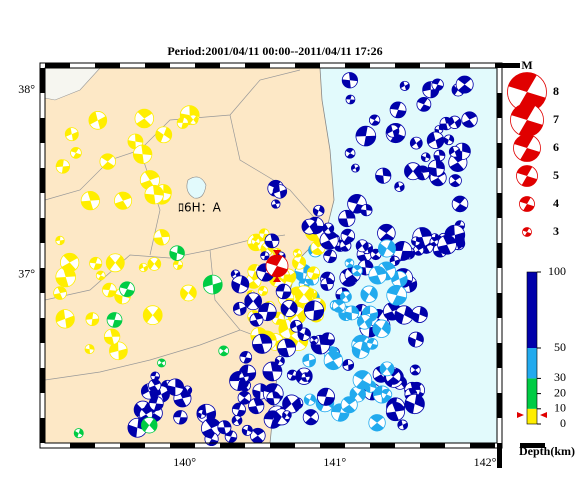 This screenshot has height=500, width=580. What do you see at coordinates (556, 231) in the screenshot?
I see `magnitude-label: 3` at bounding box center [556, 231].